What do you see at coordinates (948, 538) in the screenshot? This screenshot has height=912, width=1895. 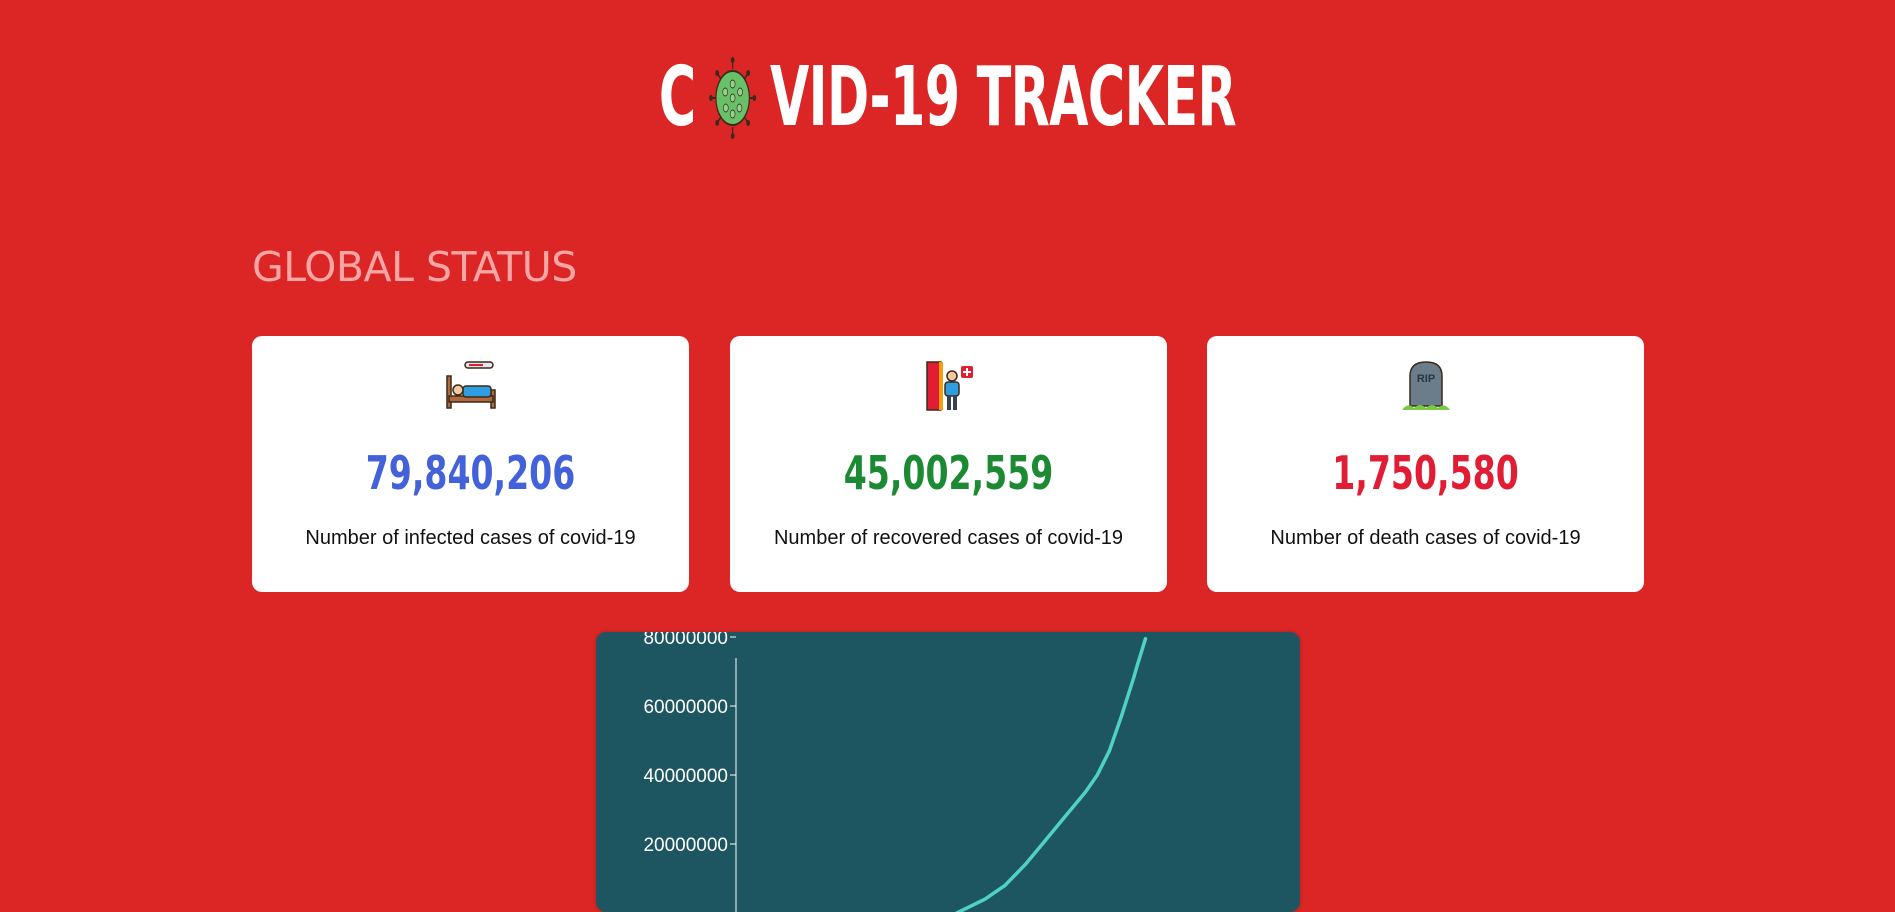 I see `recovered-label: Number of recovered cases of covid-19` at bounding box center [948, 538].